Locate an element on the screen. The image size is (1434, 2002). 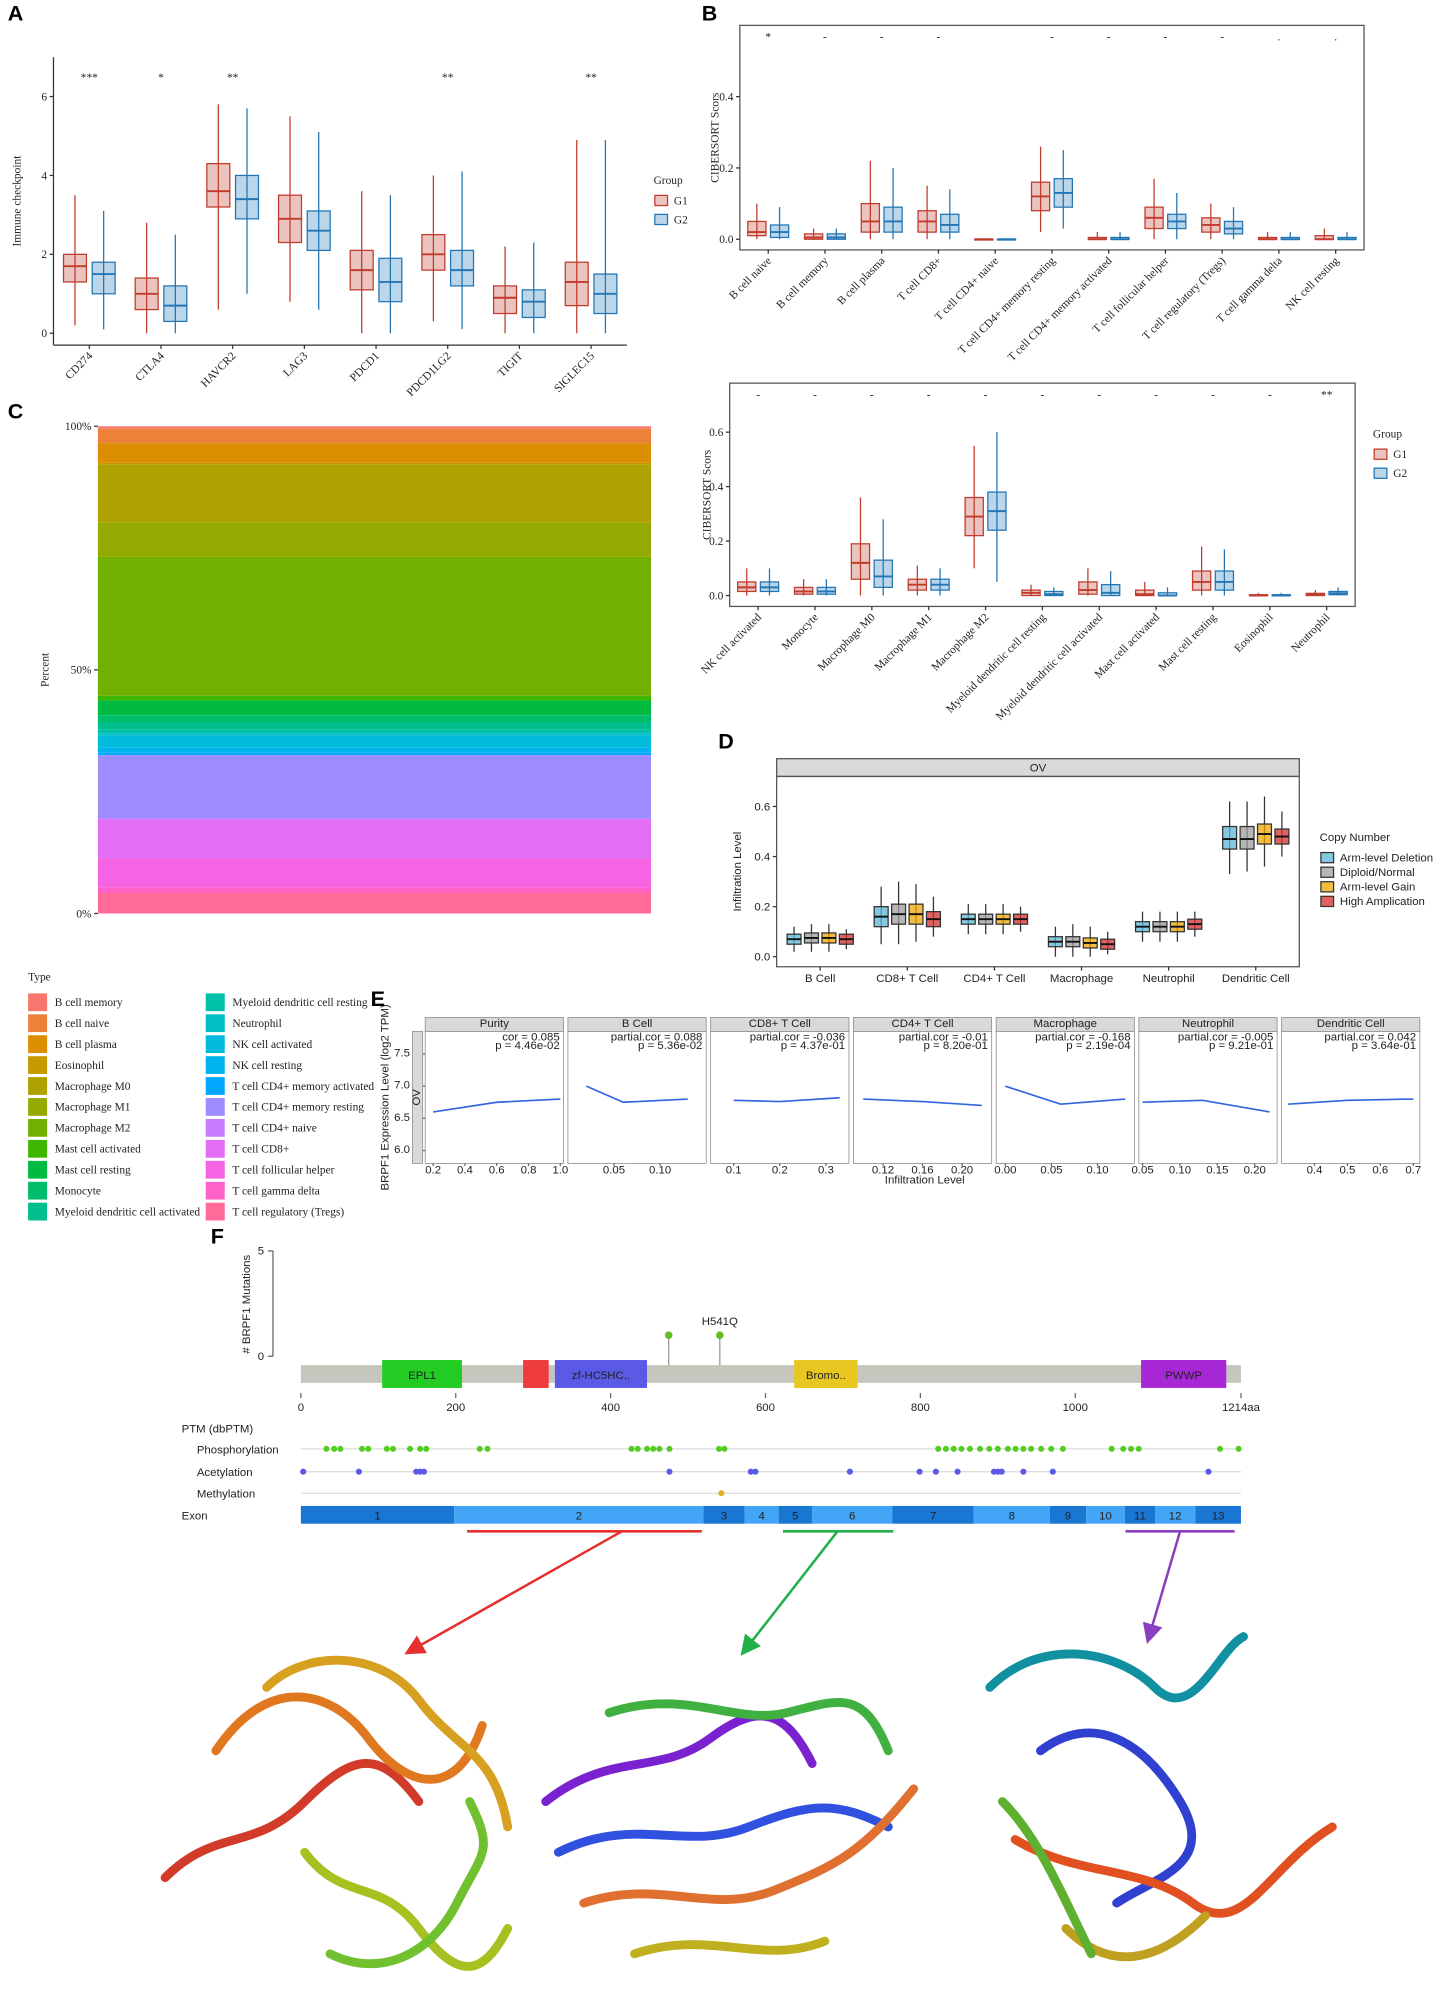
legend-label: B cell memory is located at coordinates (89, 1003).